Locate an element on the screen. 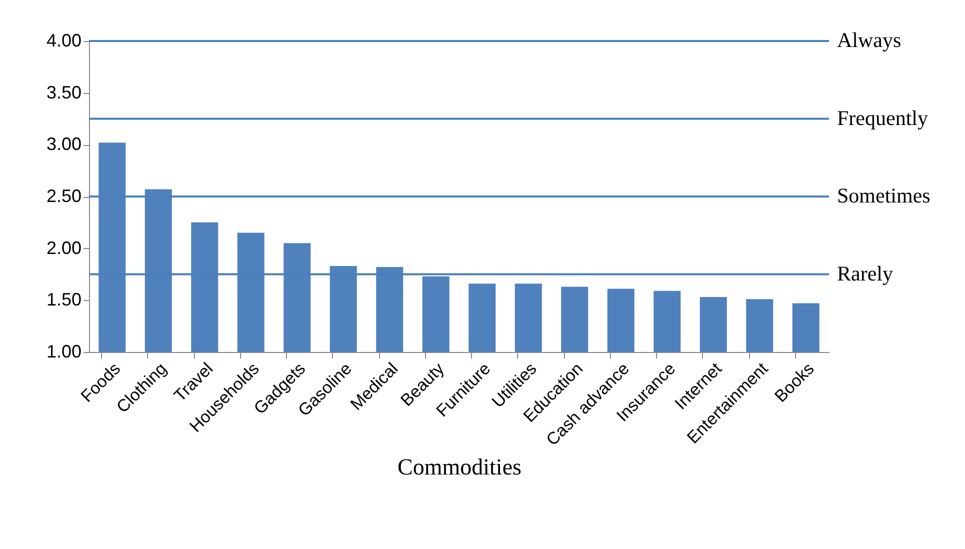 The width and height of the screenshot is (965, 549). y-tick-label: 3.00 is located at coordinates (64, 144).